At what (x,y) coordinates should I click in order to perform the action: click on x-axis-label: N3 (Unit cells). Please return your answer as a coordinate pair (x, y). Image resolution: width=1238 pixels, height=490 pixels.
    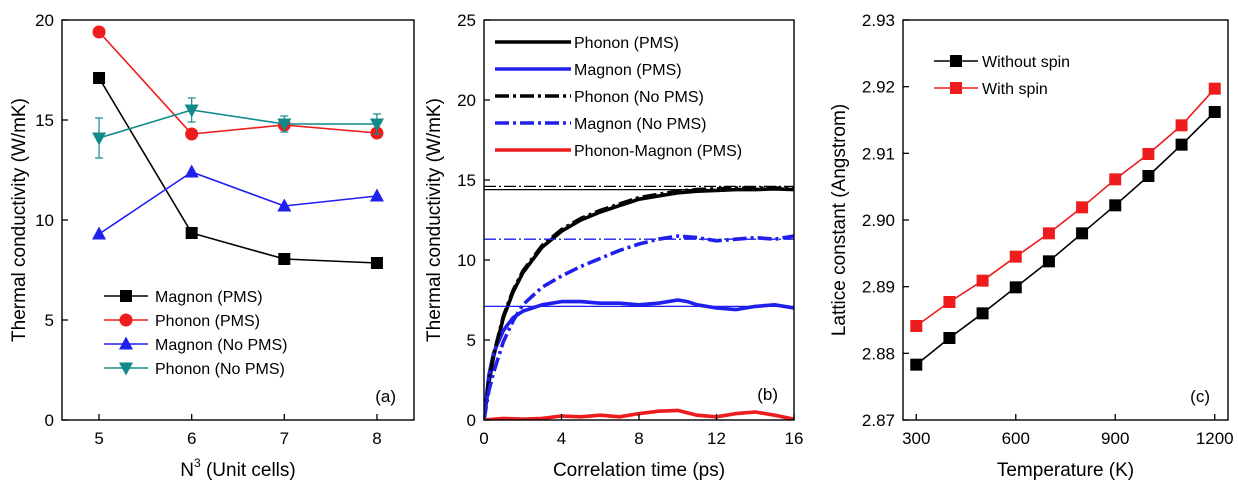
    Looking at the image, I should click on (237, 468).